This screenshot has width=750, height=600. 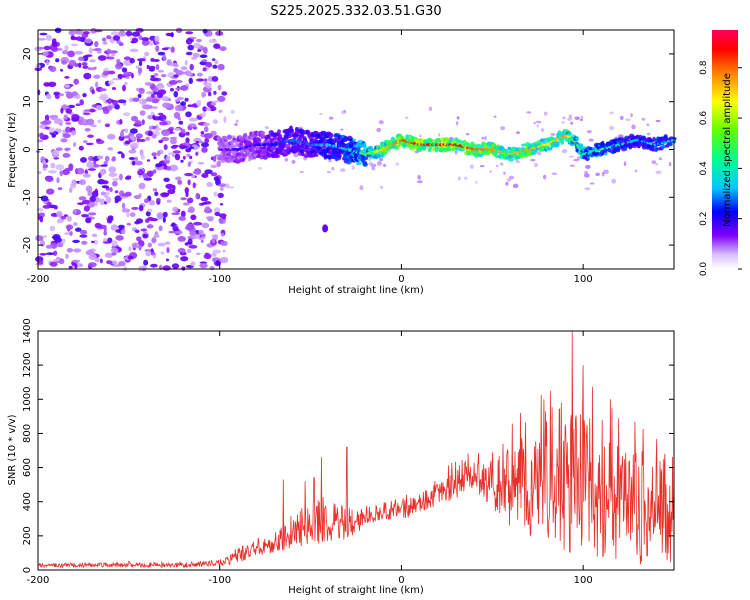 I want to click on colorbar-label: Normalized spectral amplitude, so click(x=727, y=150).